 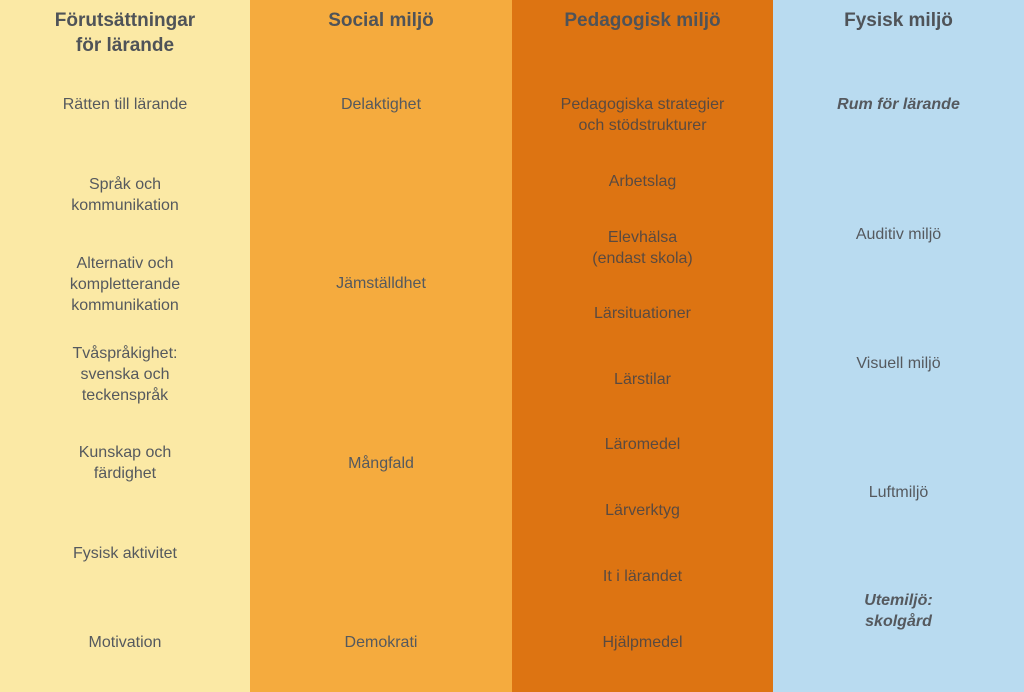 What do you see at coordinates (898, 363) in the screenshot?
I see `list-item: Visuell miljö` at bounding box center [898, 363].